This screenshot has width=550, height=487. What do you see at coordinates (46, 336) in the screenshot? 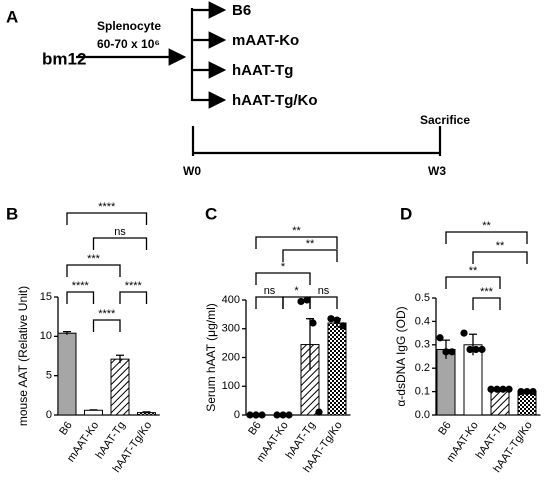
I see `y-tick-label: 10` at bounding box center [46, 336].